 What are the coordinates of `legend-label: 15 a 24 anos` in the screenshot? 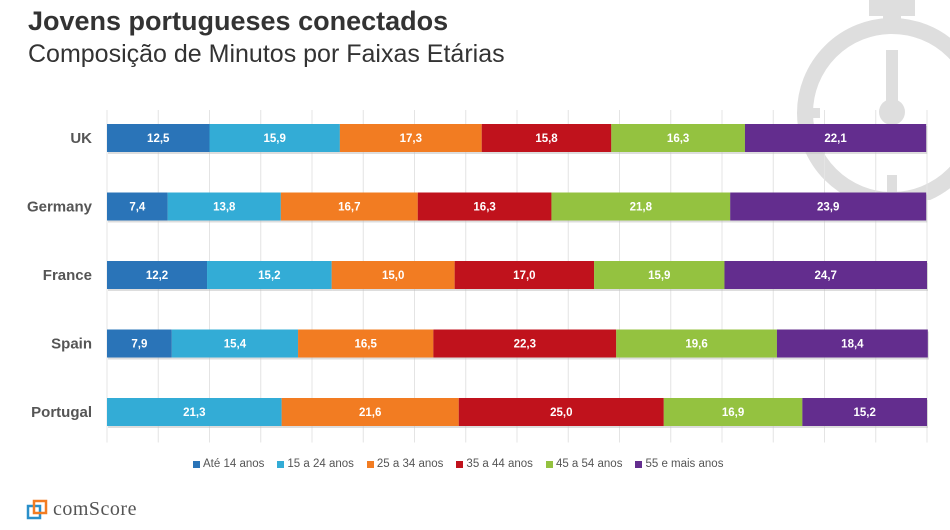 It's located at (320, 464).